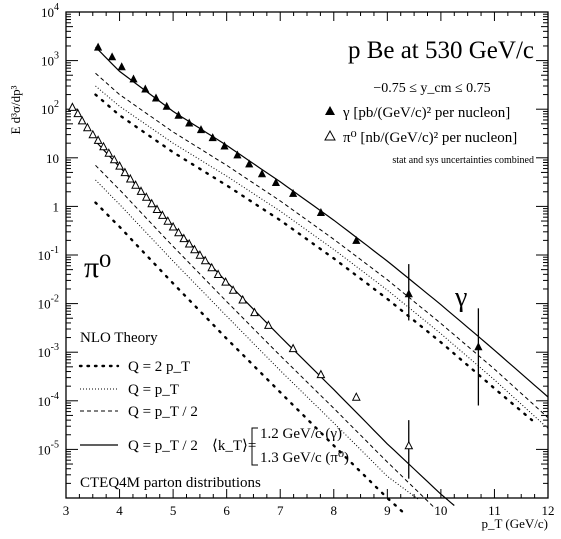 The image size is (561, 539). Describe the element at coordinates (163, 412) in the screenshot. I see `legend-label-qhalf: Q = p_T / 2` at that location.